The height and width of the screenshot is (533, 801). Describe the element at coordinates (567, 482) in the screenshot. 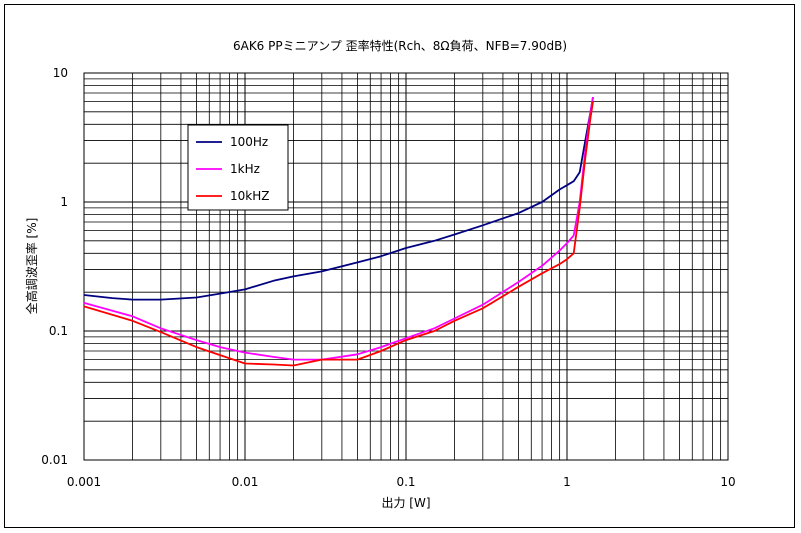

I see `x-tick-label: 1` at that location.